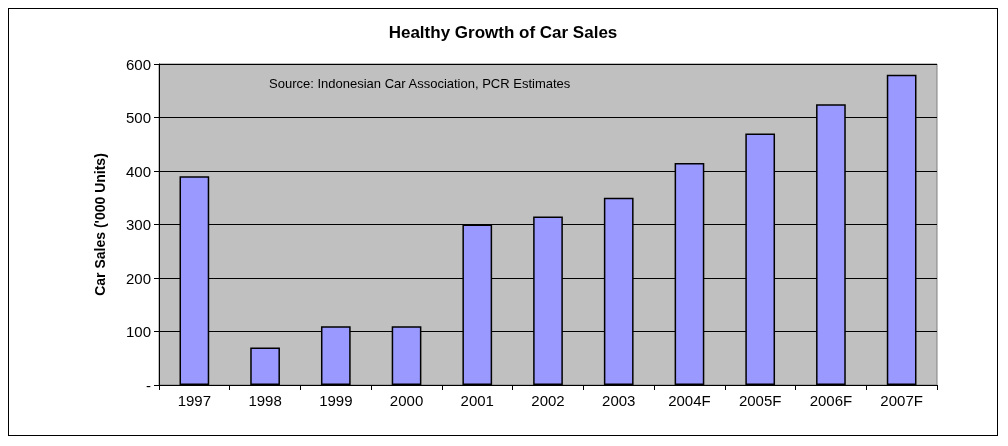 The image size is (1008, 446). What do you see at coordinates (265, 366) in the screenshot?
I see `bar` at bounding box center [265, 366].